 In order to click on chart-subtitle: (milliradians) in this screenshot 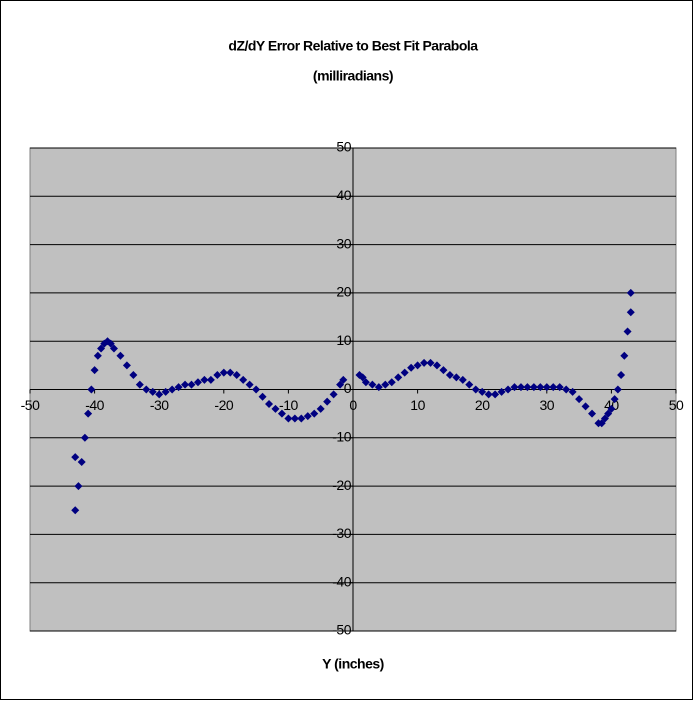, I will do `click(353, 76)`.